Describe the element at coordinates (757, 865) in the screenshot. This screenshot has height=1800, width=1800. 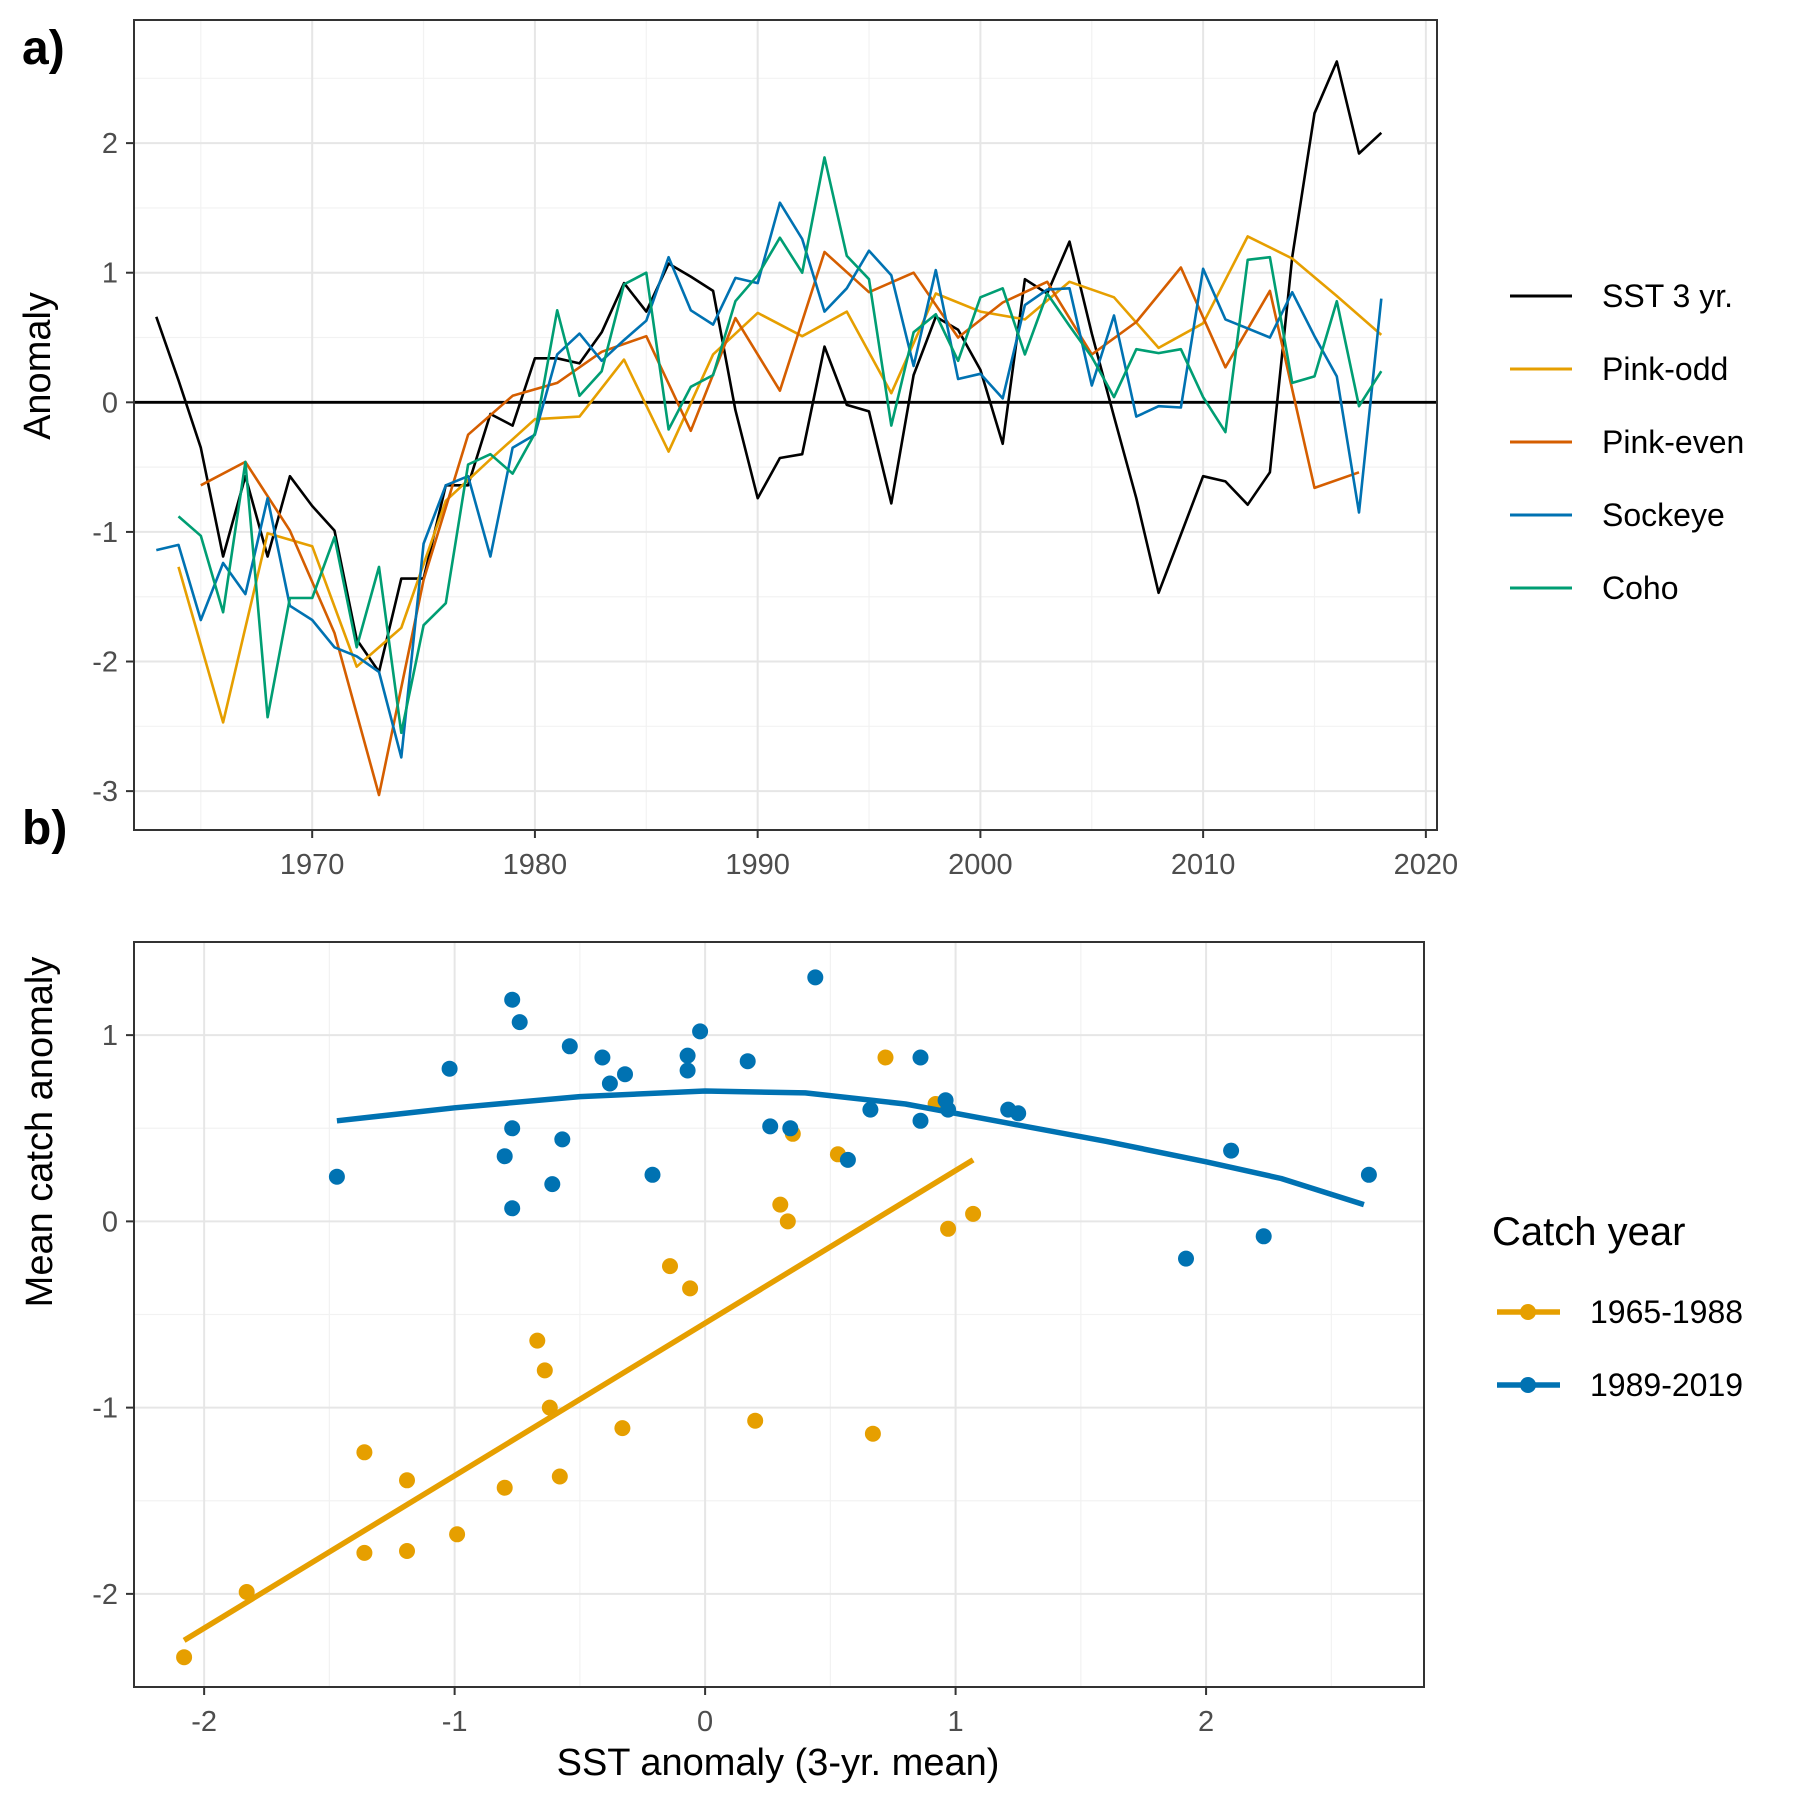
I see `x-tick-label: 1990` at that location.